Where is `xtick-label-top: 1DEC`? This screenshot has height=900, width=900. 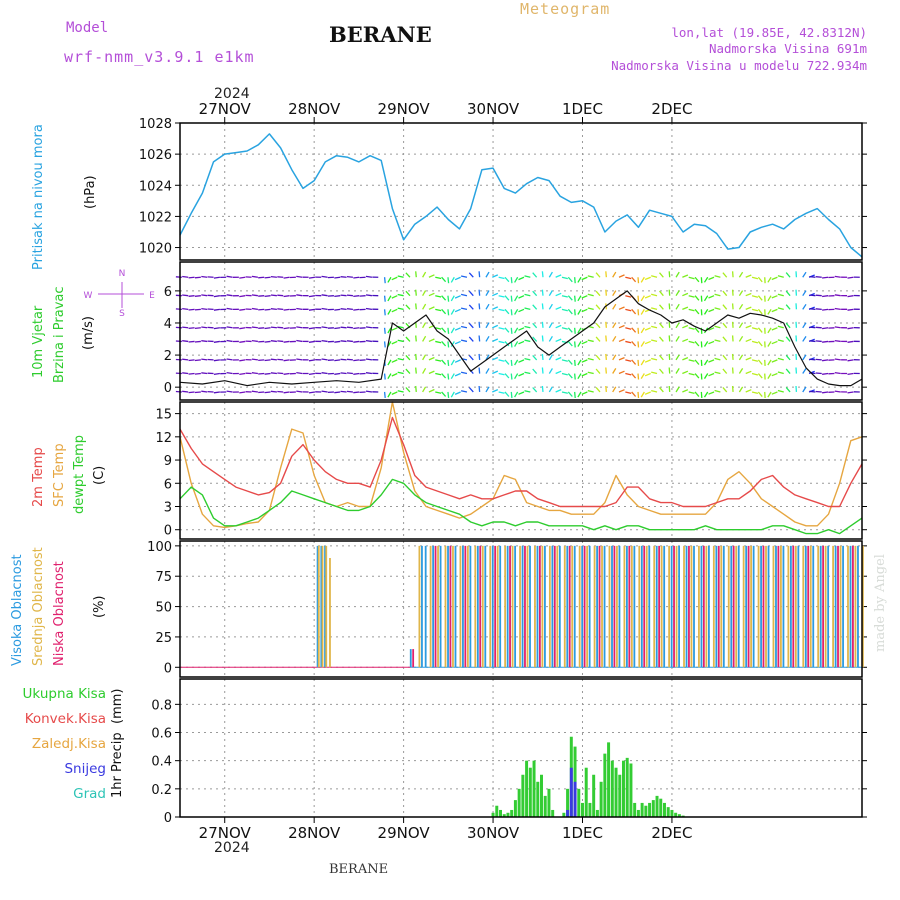
xtick-label-top: 1DEC is located at coordinates (582, 109).